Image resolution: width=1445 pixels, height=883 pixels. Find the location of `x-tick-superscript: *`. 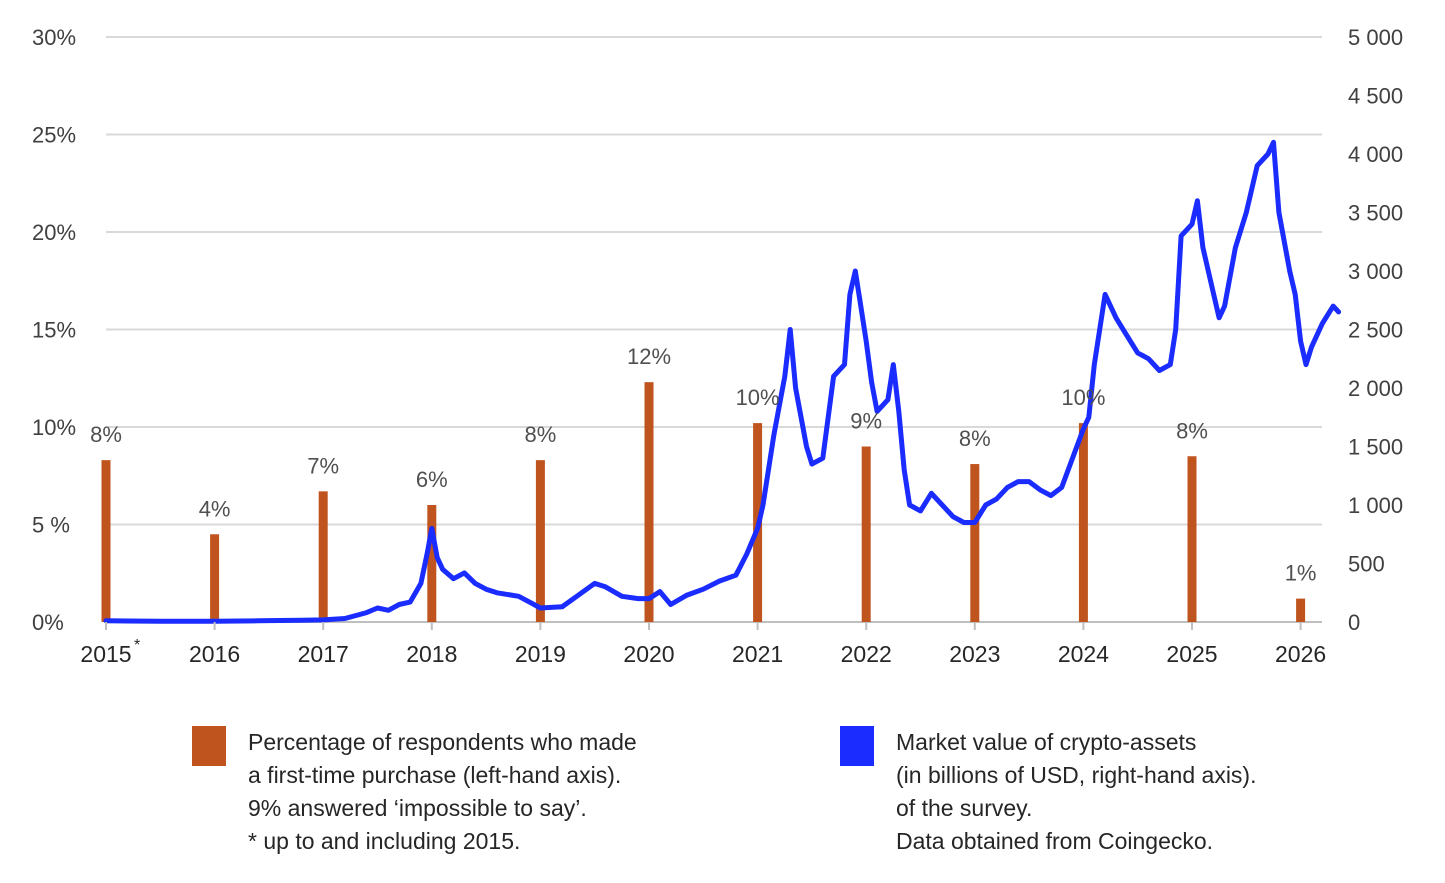

x-tick-superscript: * is located at coordinates (137, 645).